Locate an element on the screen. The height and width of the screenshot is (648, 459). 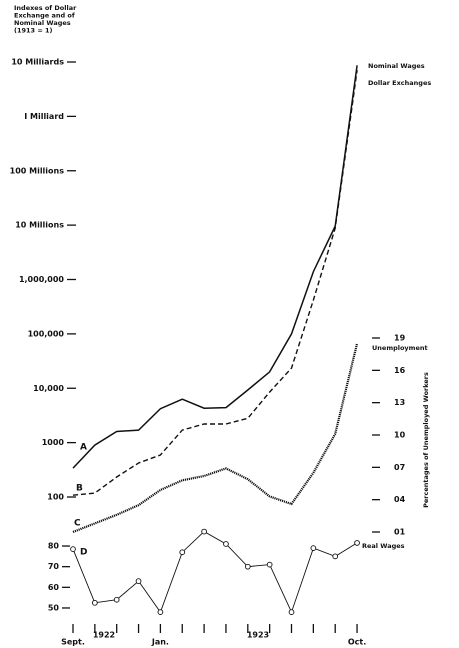
x-tick-label: Sept. is located at coordinates (73, 642).